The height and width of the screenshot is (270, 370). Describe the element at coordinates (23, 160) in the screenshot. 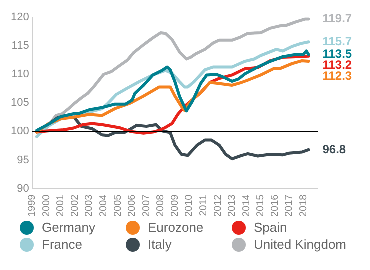

I see `y-tick-label: 95` at that location.